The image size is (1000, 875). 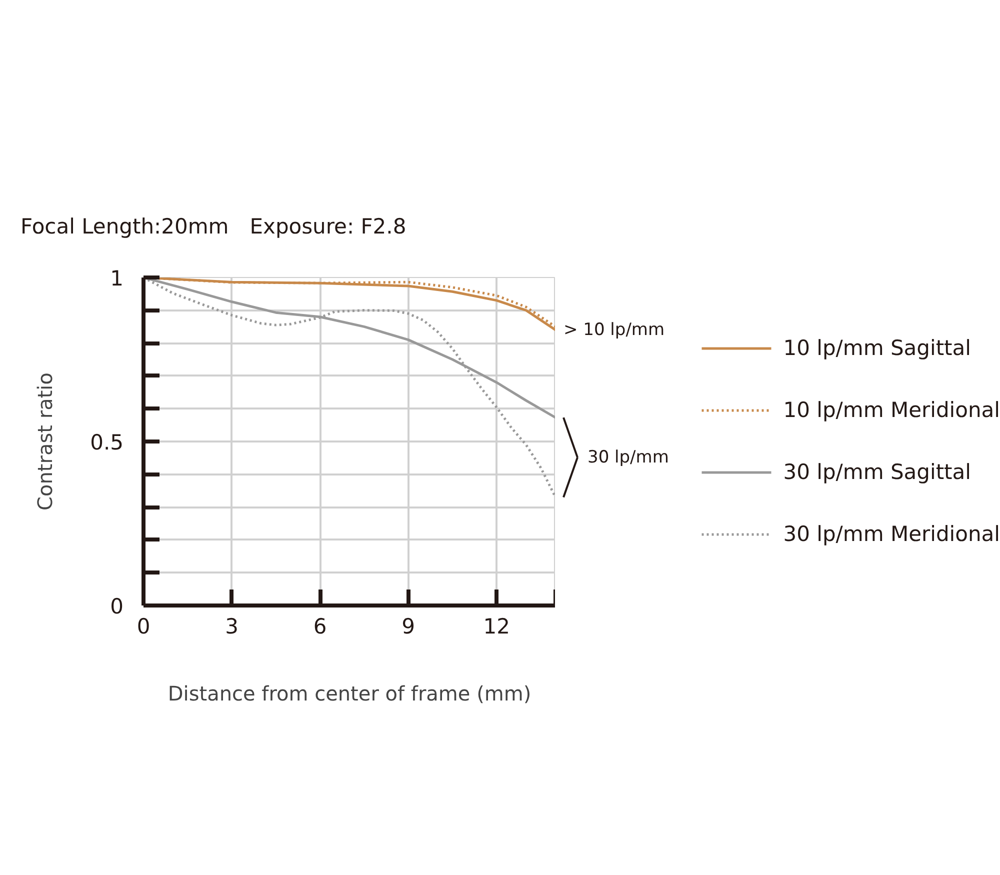 What do you see at coordinates (231, 626) in the screenshot?
I see `x-tick-label: 3` at bounding box center [231, 626].